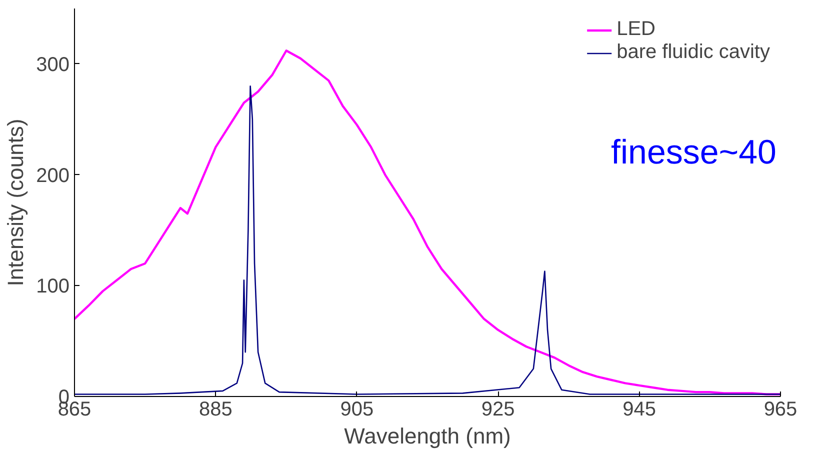 The width and height of the screenshot is (825, 451). Describe the element at coordinates (15, 202) in the screenshot. I see `y-axis-title: Intensity (counts)` at that location.